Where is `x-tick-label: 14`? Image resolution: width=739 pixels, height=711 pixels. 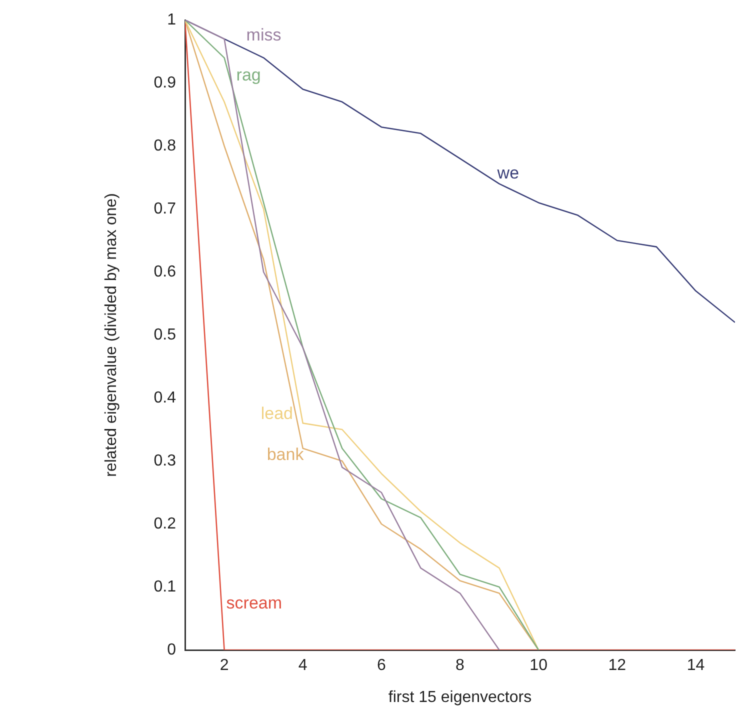 x-tick-label: 14 is located at coordinates (695, 665).